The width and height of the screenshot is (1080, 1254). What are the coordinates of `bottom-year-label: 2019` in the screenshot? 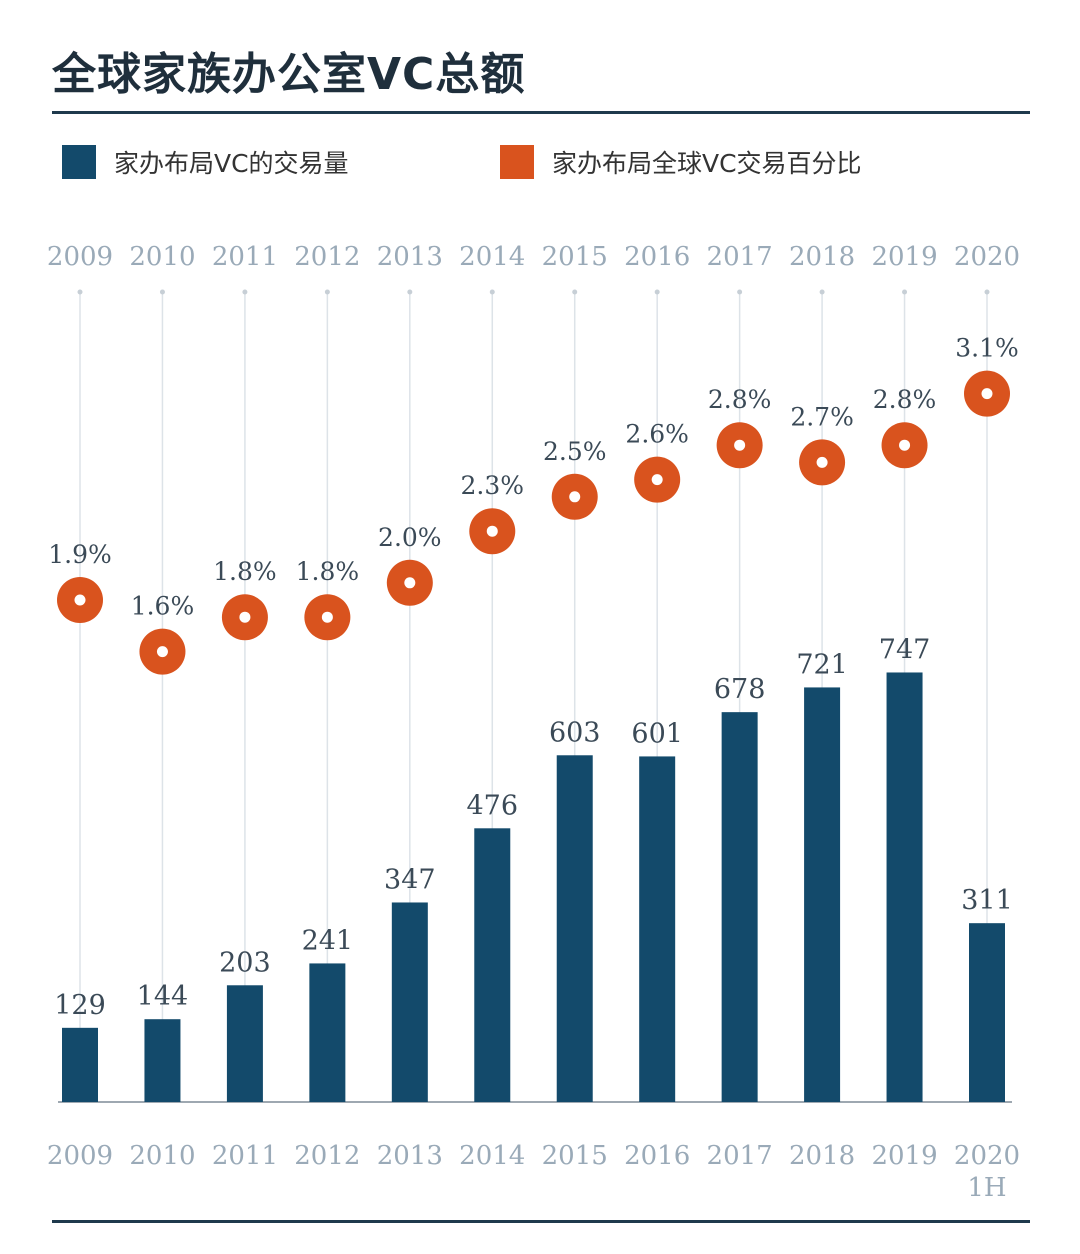 It's located at (904, 1156).